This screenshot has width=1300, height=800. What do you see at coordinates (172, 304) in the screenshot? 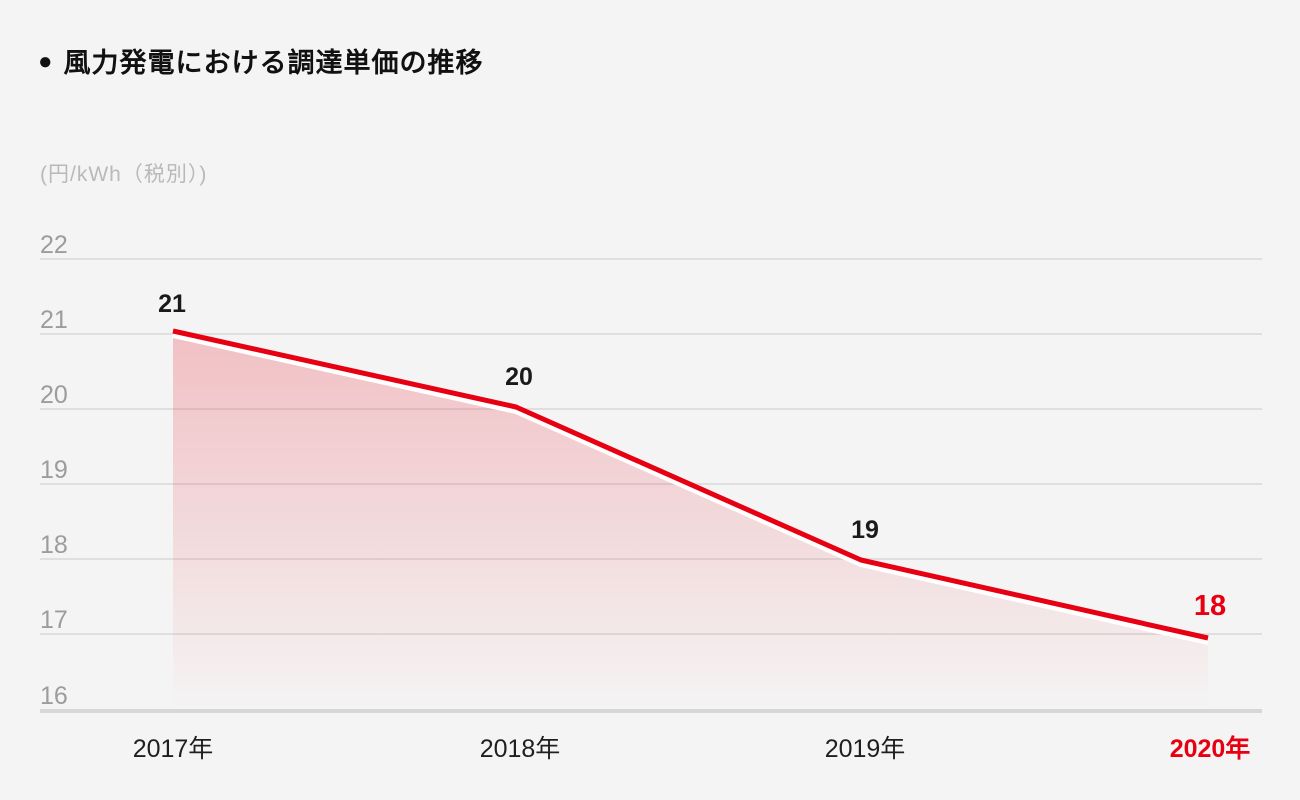
I see `point-label-2017: 21` at bounding box center [172, 304].